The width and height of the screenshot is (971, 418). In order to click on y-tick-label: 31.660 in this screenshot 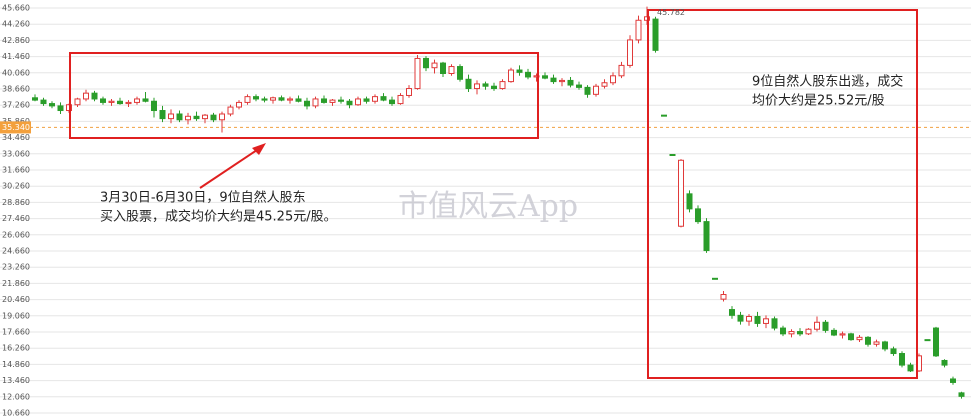, I will do `click(16, 170)`.